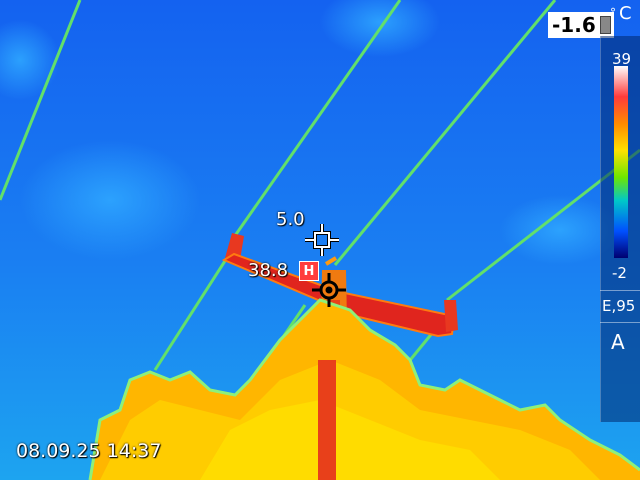 This screenshot has height=480, width=640. I want to click on battery-icon, so click(605, 25).